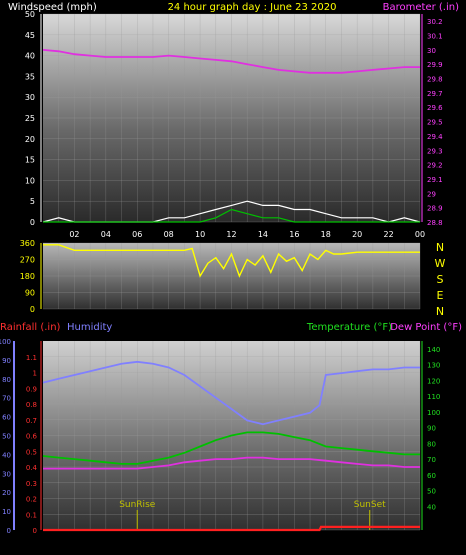  I want to click on compass-label: S, so click(440, 279).